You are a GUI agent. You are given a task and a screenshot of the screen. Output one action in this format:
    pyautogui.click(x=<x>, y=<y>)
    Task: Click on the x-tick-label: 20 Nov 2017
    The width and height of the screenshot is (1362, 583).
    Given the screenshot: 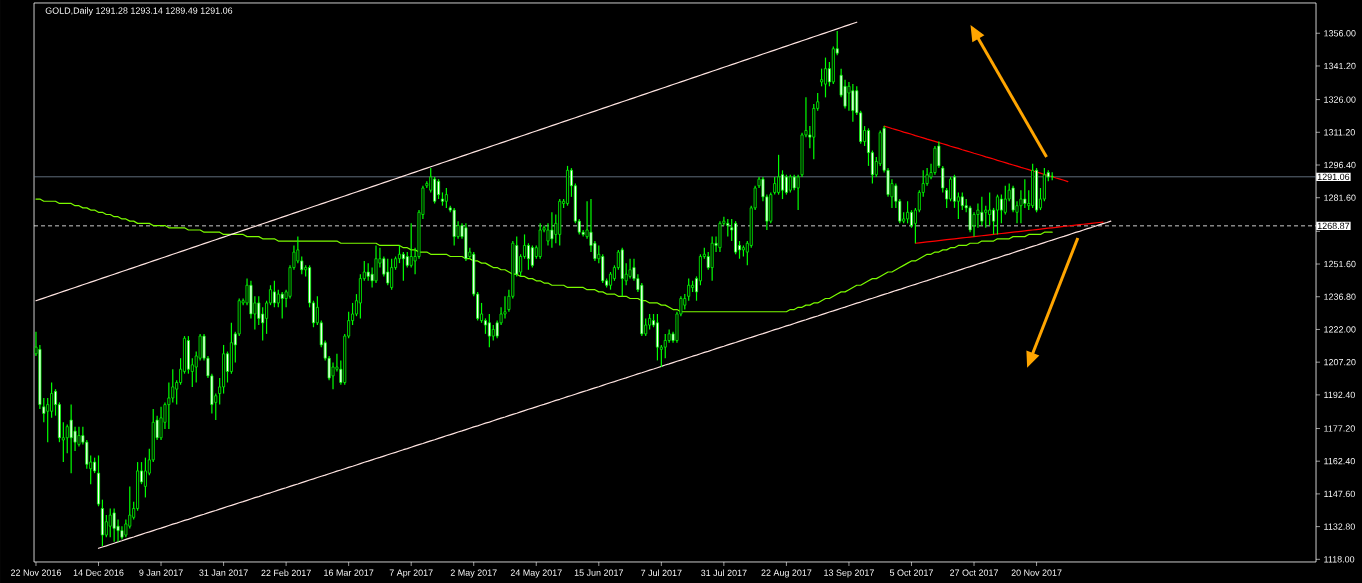 What is the action you would take?
    pyautogui.click(x=1036, y=572)
    